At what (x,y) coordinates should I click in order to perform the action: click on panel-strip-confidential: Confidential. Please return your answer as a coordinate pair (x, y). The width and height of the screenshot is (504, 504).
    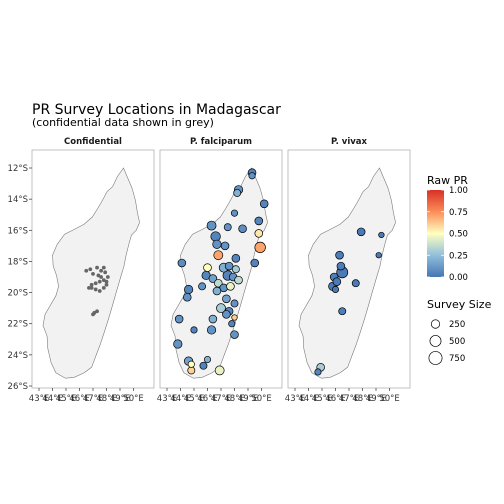
    Looking at the image, I should click on (93, 142).